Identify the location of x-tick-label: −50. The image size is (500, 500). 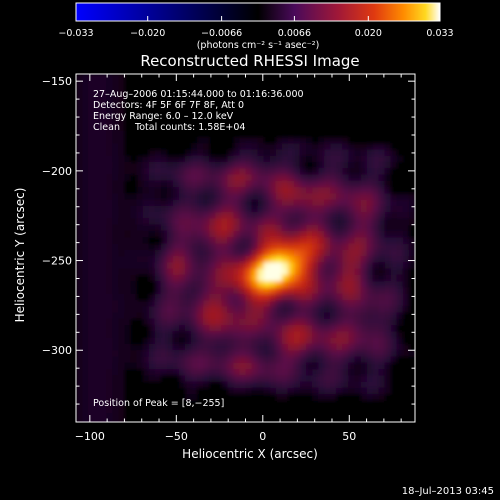
(176, 436).